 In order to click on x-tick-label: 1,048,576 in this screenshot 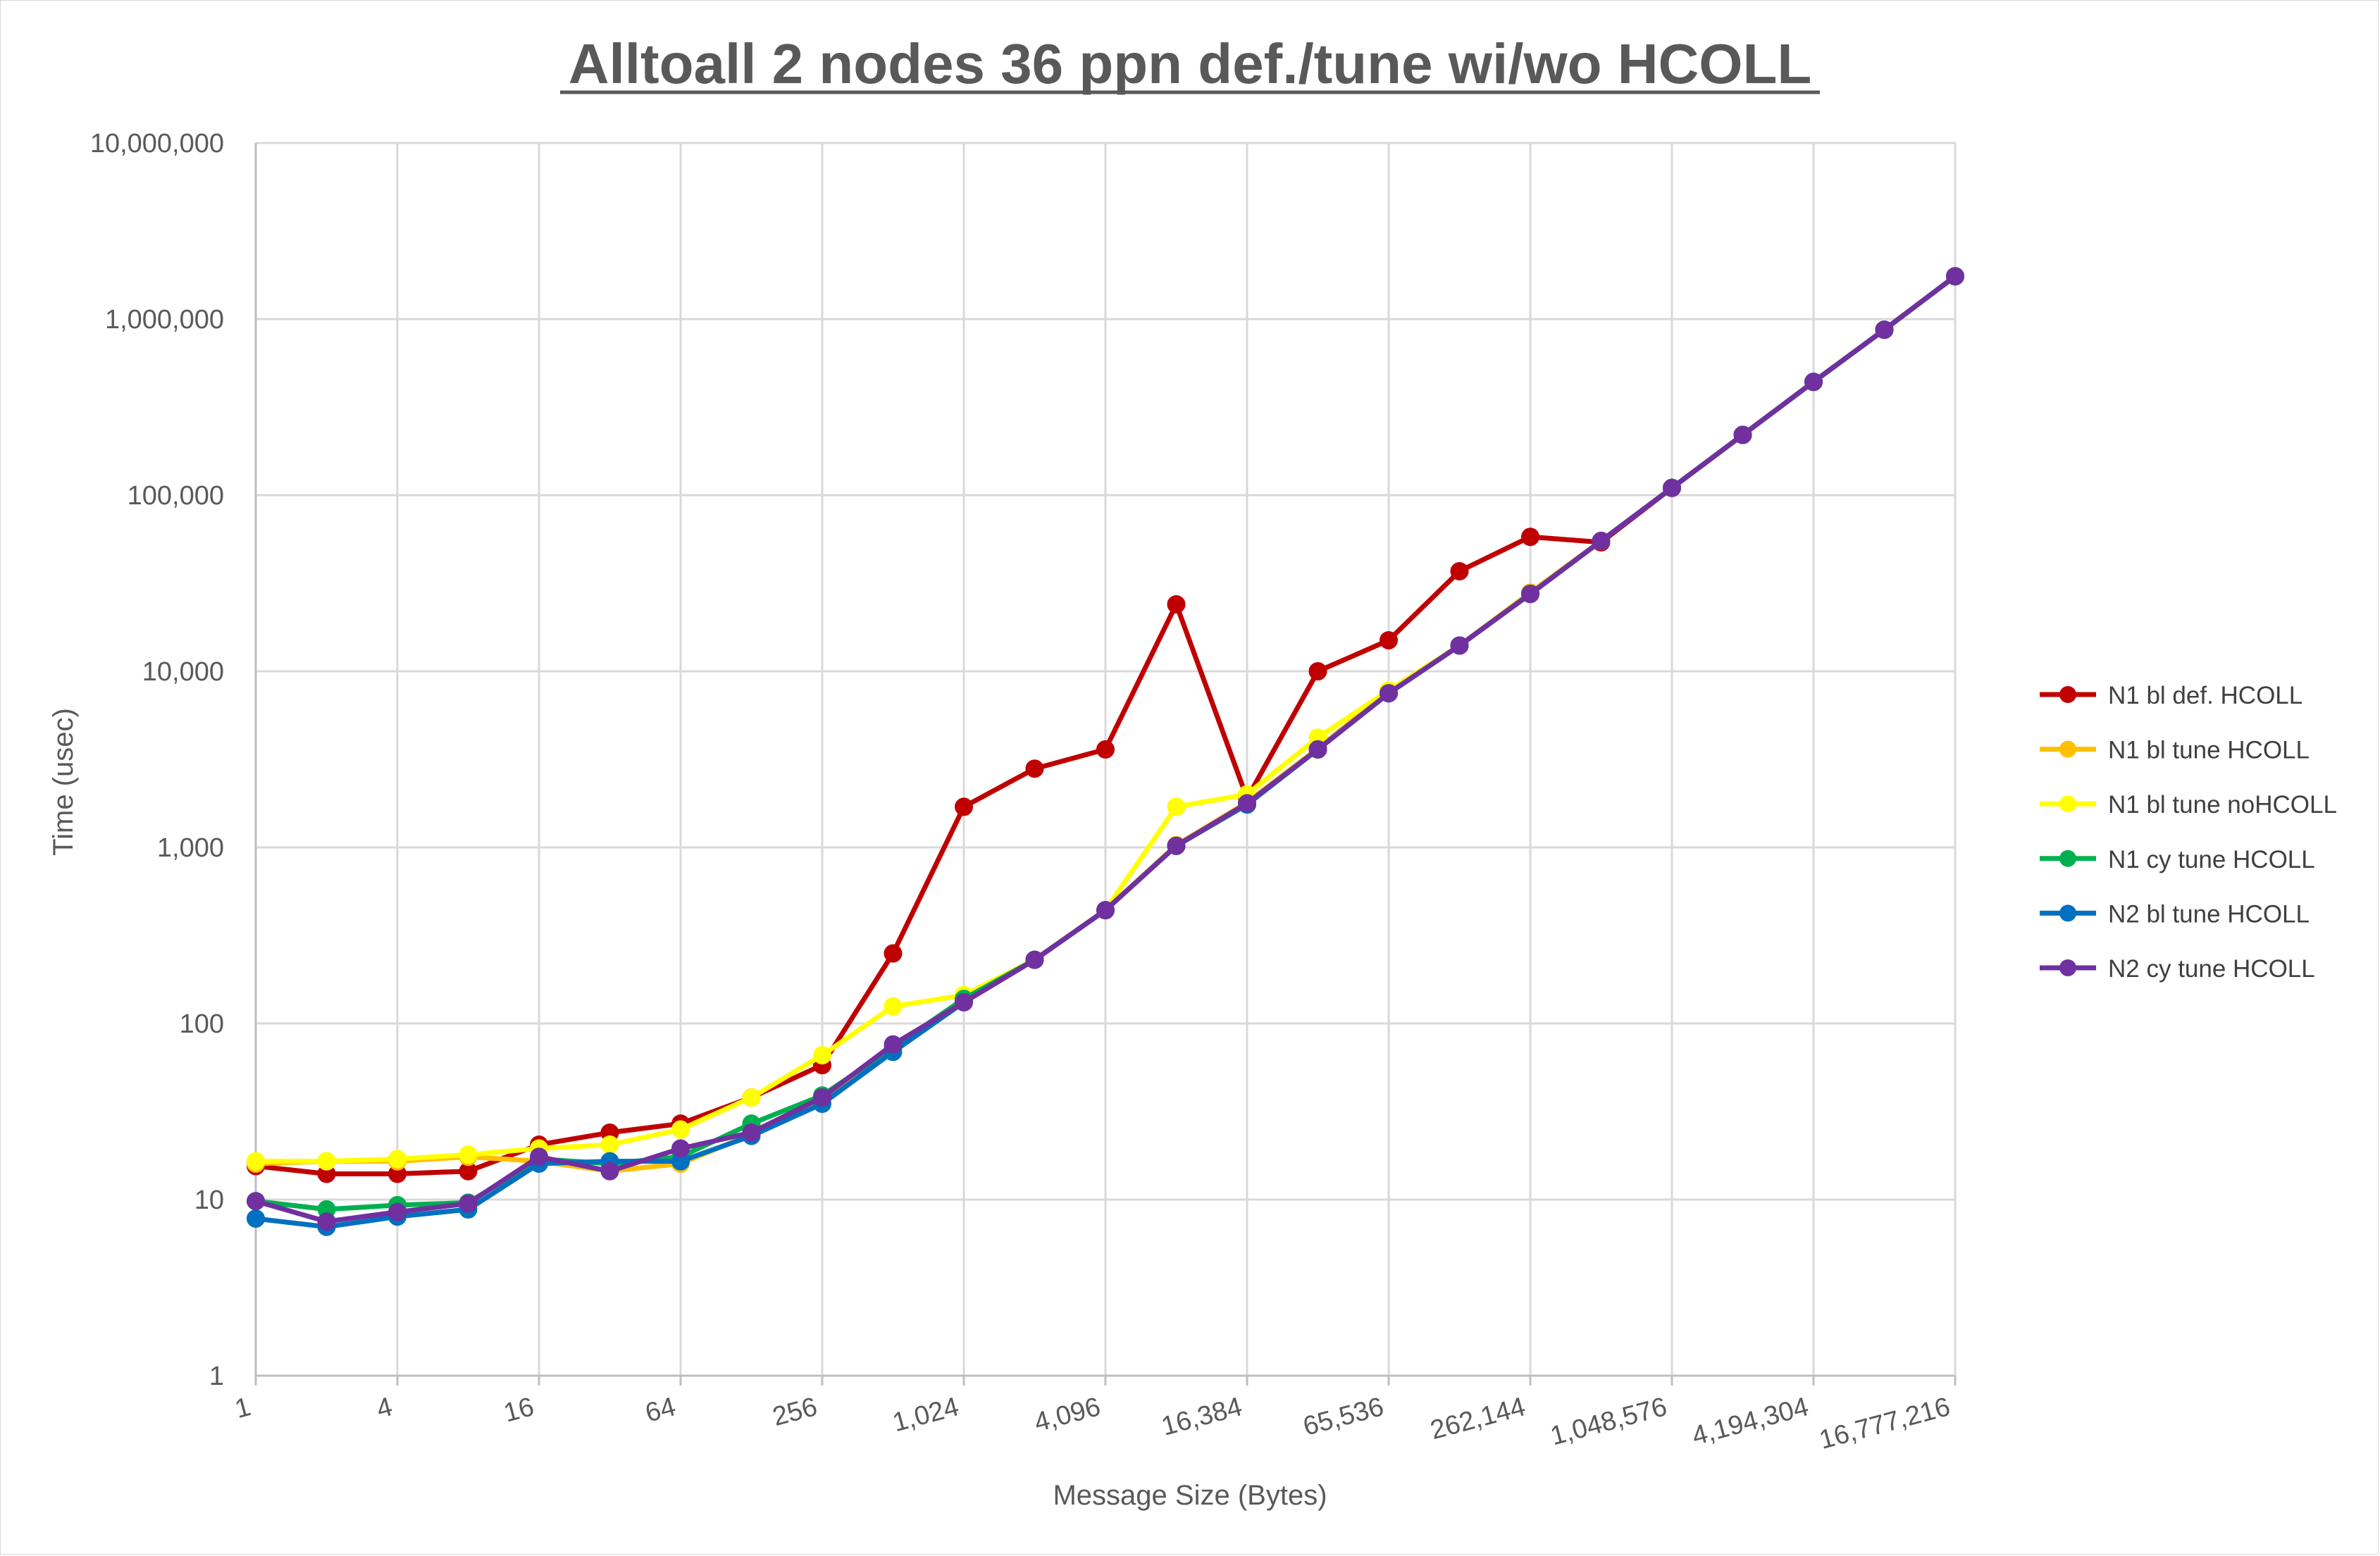, I will do `click(1608, 1421)`.